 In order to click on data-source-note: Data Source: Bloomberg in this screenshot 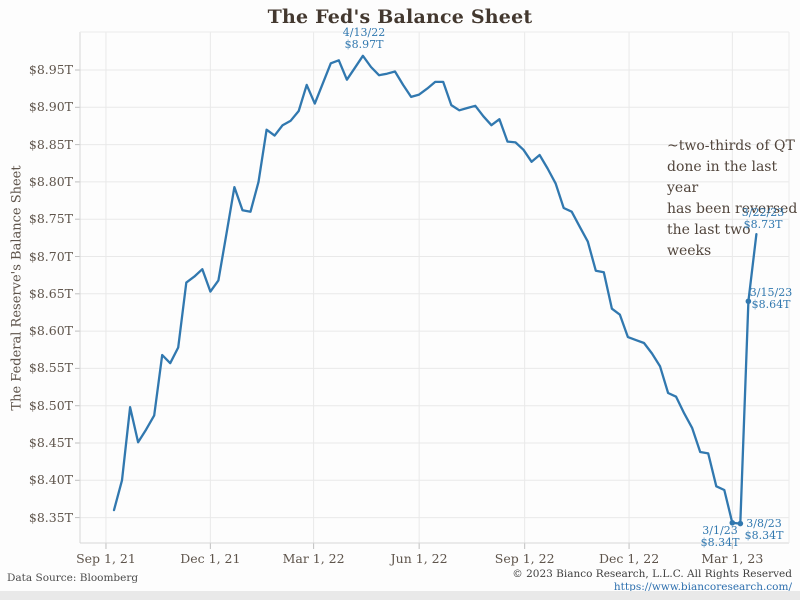, I will do `click(73, 578)`.